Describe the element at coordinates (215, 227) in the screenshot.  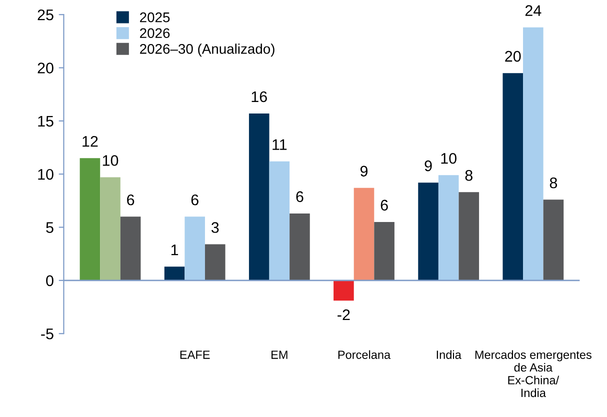
I see `data-label: 3` at that location.